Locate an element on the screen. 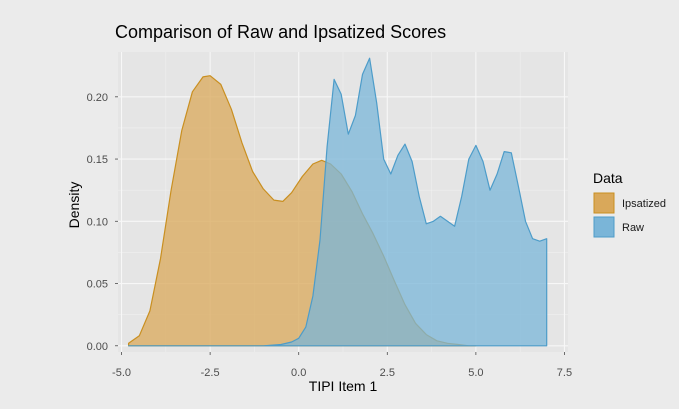 This screenshot has height=409, width=679. legend-label-ipsatized: Ipsatized is located at coordinates (644, 204).